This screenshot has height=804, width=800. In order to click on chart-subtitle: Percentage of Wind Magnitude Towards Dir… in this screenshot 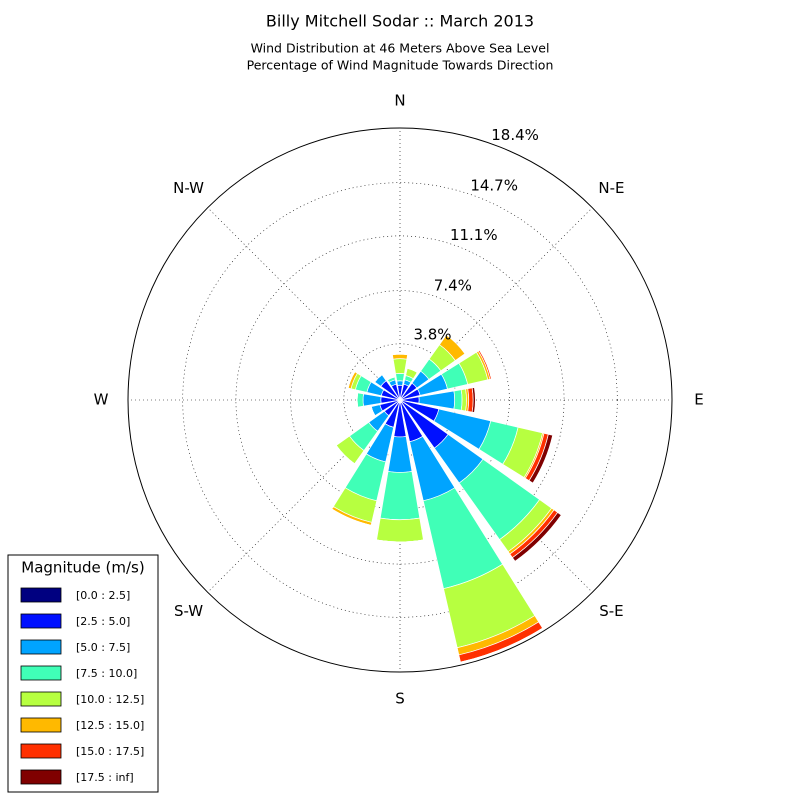, I will do `click(400, 65)`.